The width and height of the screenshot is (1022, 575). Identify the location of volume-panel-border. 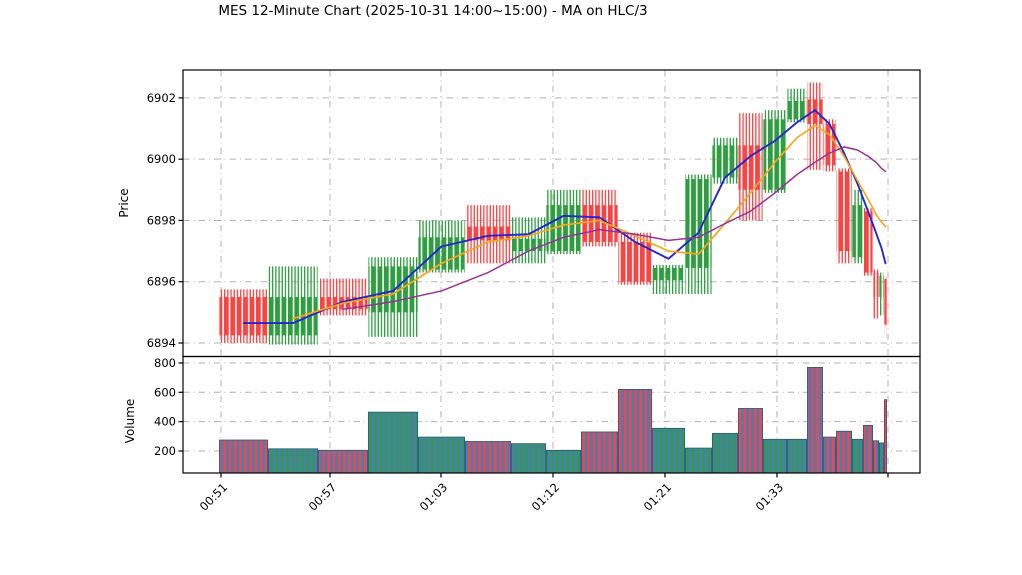
(551, 414).